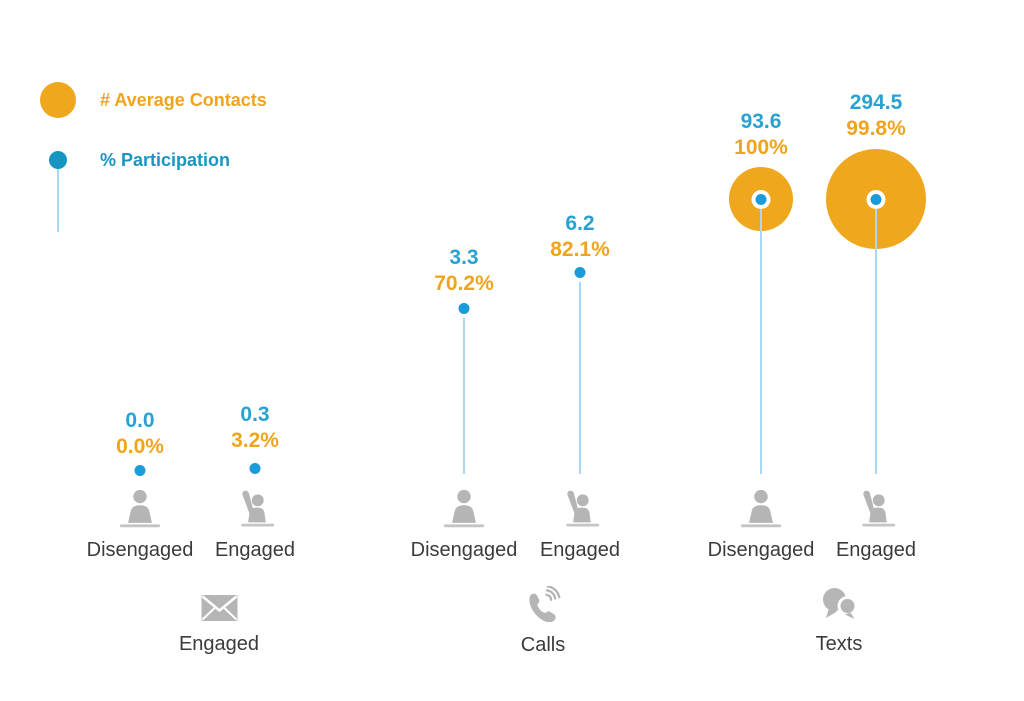 Image resolution: width=1024 pixels, height=701 pixels. I want to click on category-calls: Calls, so click(543, 621).